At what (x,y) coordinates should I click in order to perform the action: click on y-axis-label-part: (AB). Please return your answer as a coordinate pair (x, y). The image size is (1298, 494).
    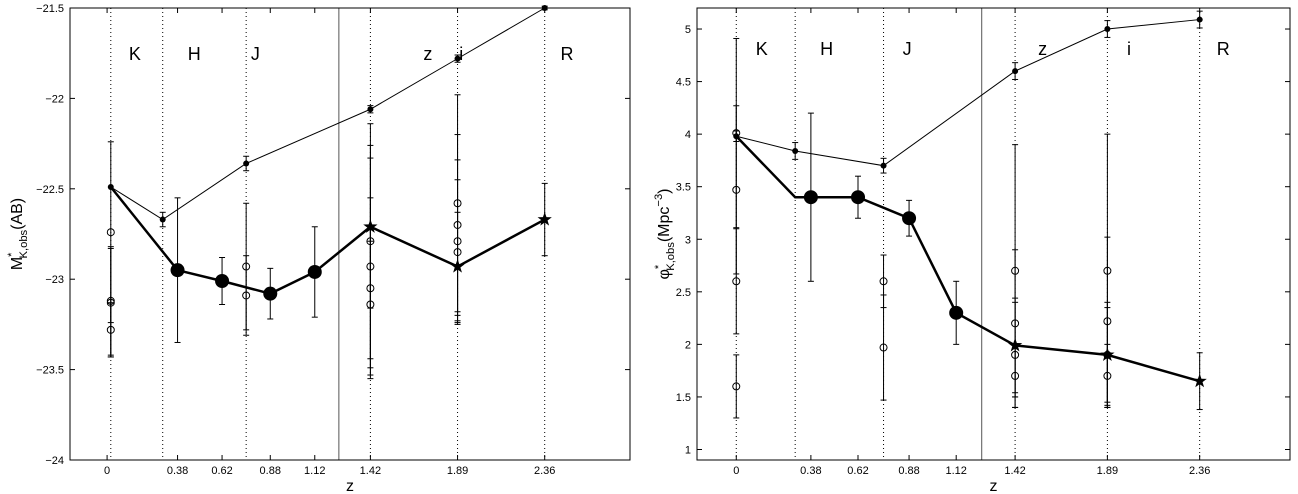
    Looking at the image, I should click on (17, 214).